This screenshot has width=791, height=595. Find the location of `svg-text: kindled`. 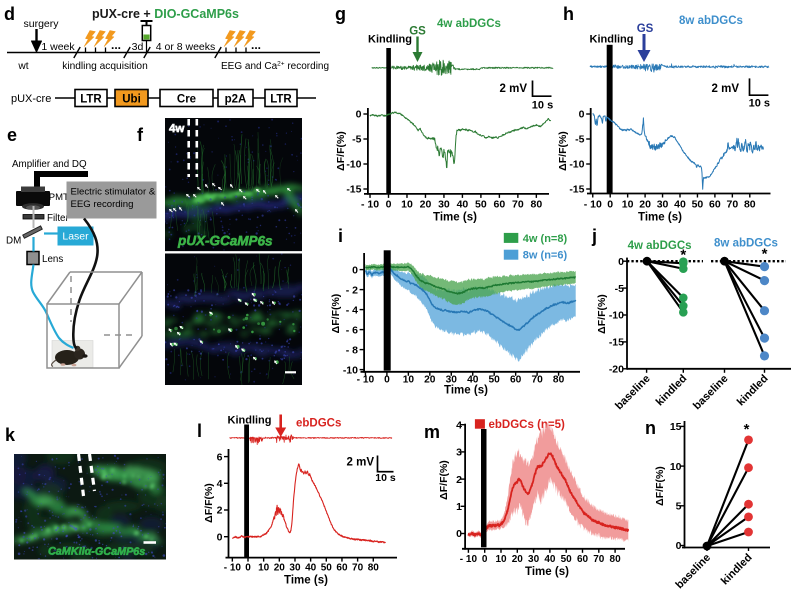

svg-text: kindled is located at coordinates (672, 391).